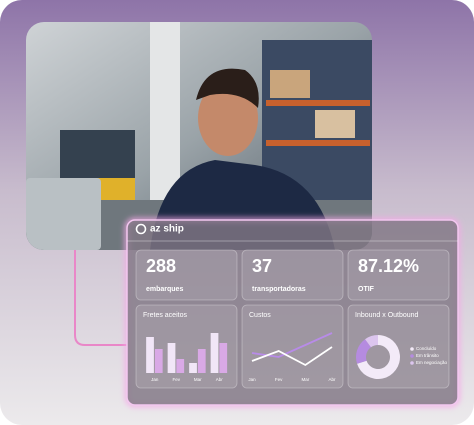 This screenshot has height=425, width=474. I want to click on kpi-label: embarques, so click(164, 289).